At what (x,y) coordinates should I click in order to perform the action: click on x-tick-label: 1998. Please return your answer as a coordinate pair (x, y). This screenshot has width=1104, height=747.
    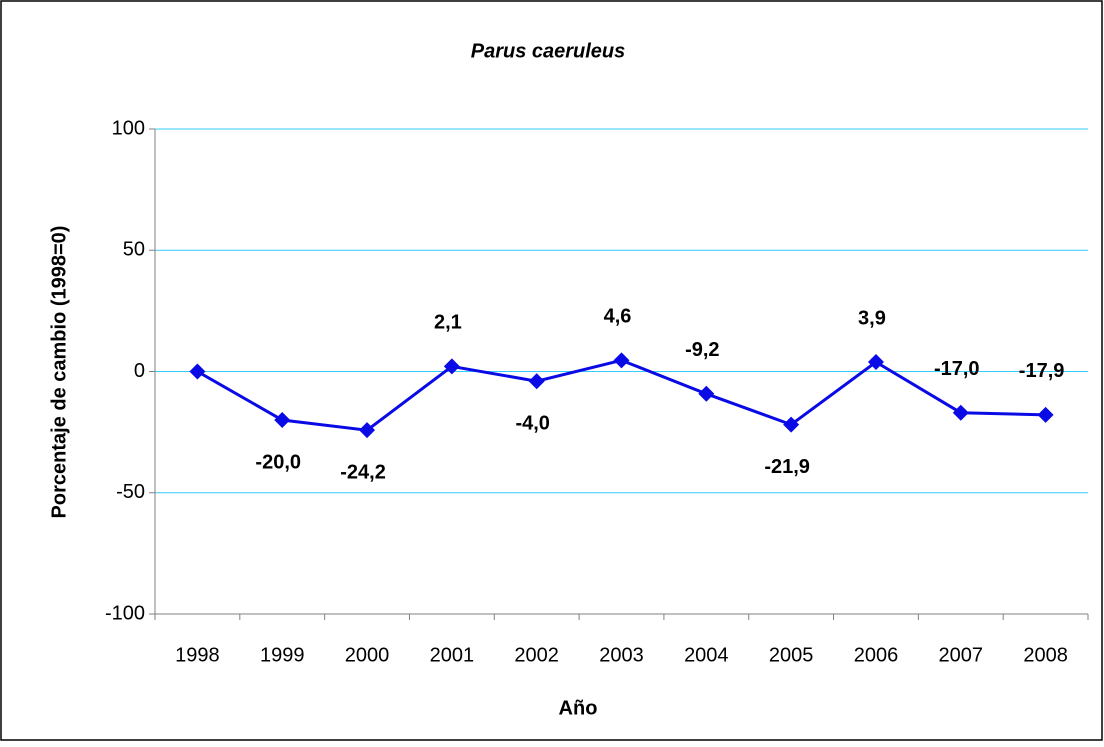
    Looking at the image, I should click on (197, 655).